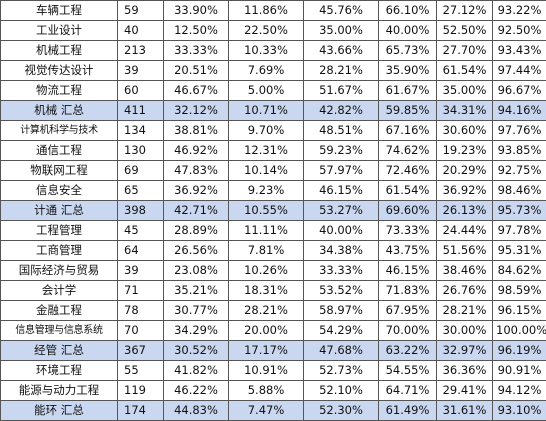 This screenshot has width=546, height=421. I want to click on rate-cell-6: 92.75%, so click(519, 171).